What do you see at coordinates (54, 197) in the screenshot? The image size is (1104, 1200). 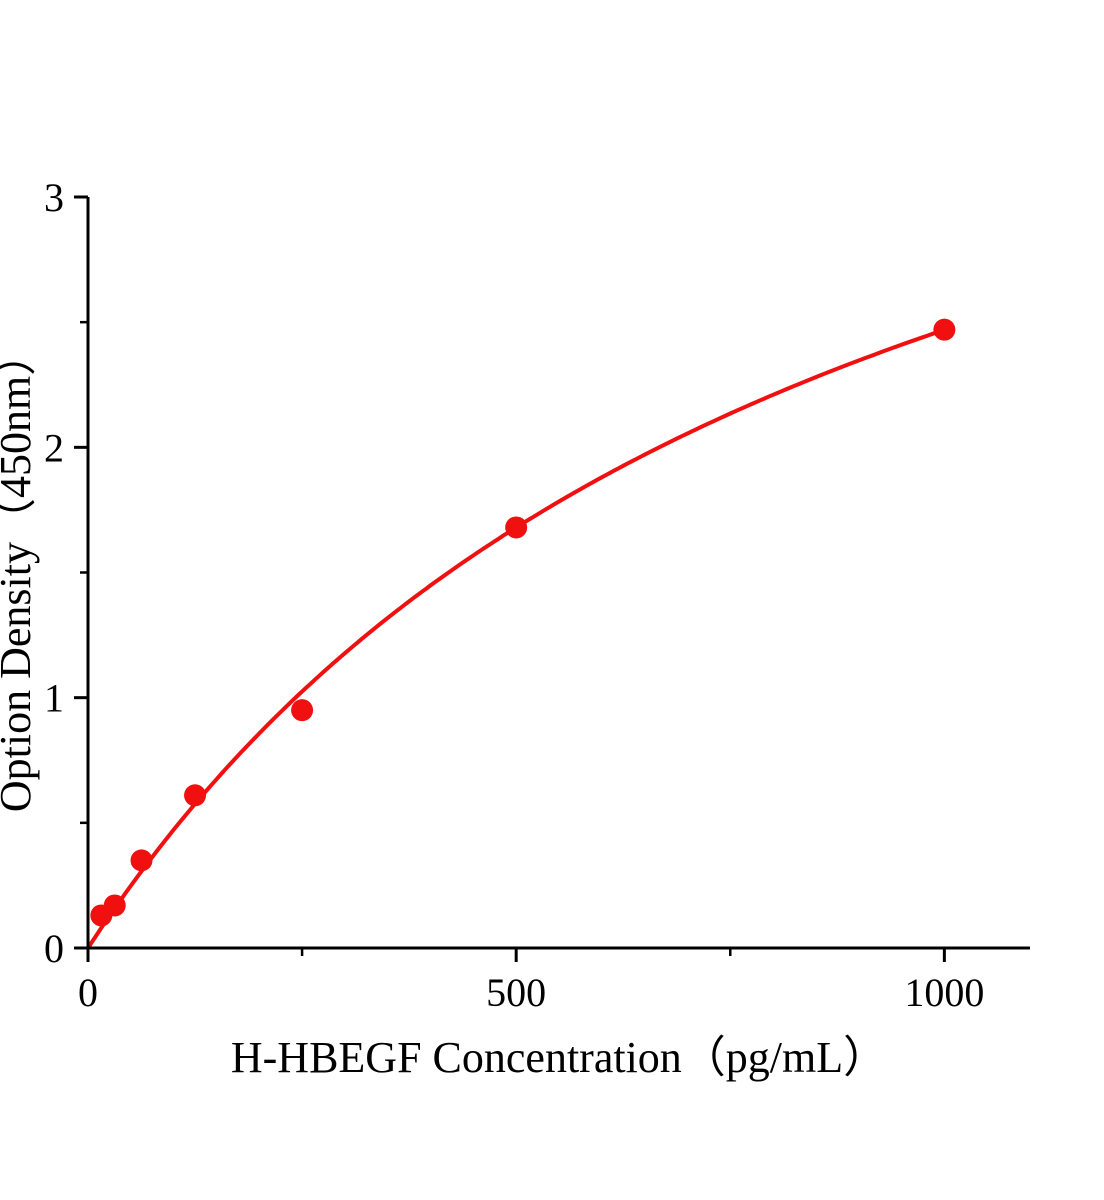 I see `y-tick-label: 3` at bounding box center [54, 197].